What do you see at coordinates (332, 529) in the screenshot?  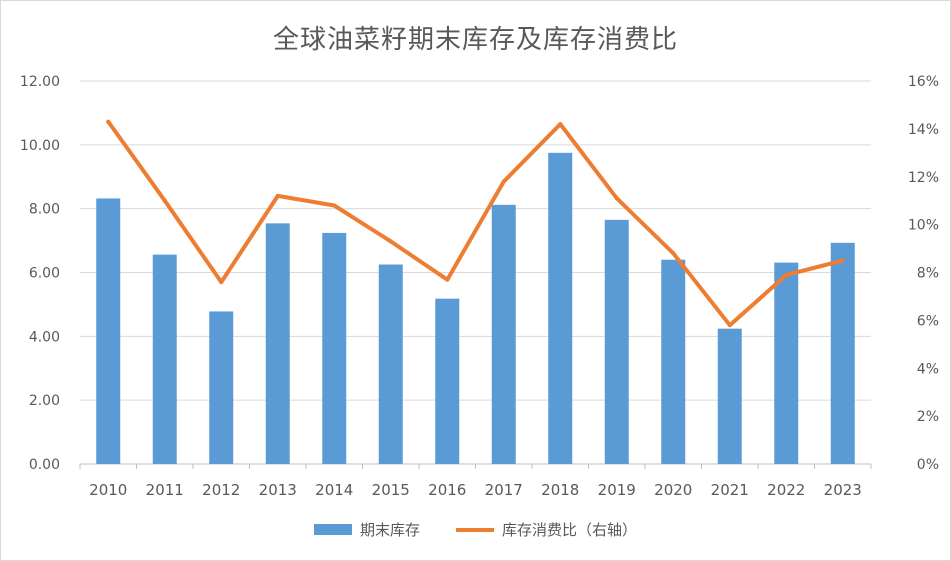 I see `legend-swatch-bar` at bounding box center [332, 529].